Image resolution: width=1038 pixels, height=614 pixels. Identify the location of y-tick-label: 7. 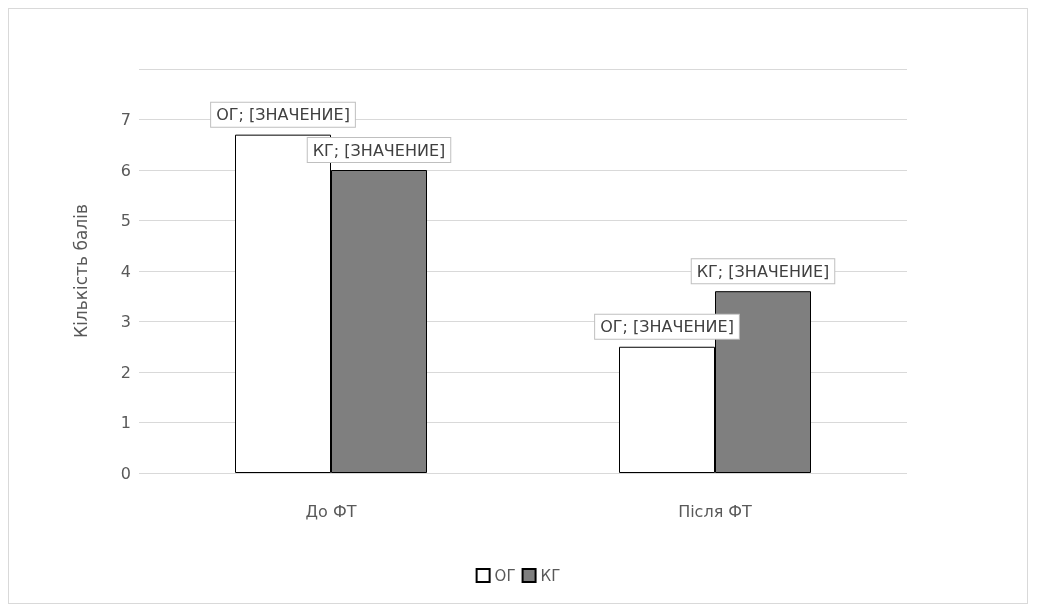
(125, 119).